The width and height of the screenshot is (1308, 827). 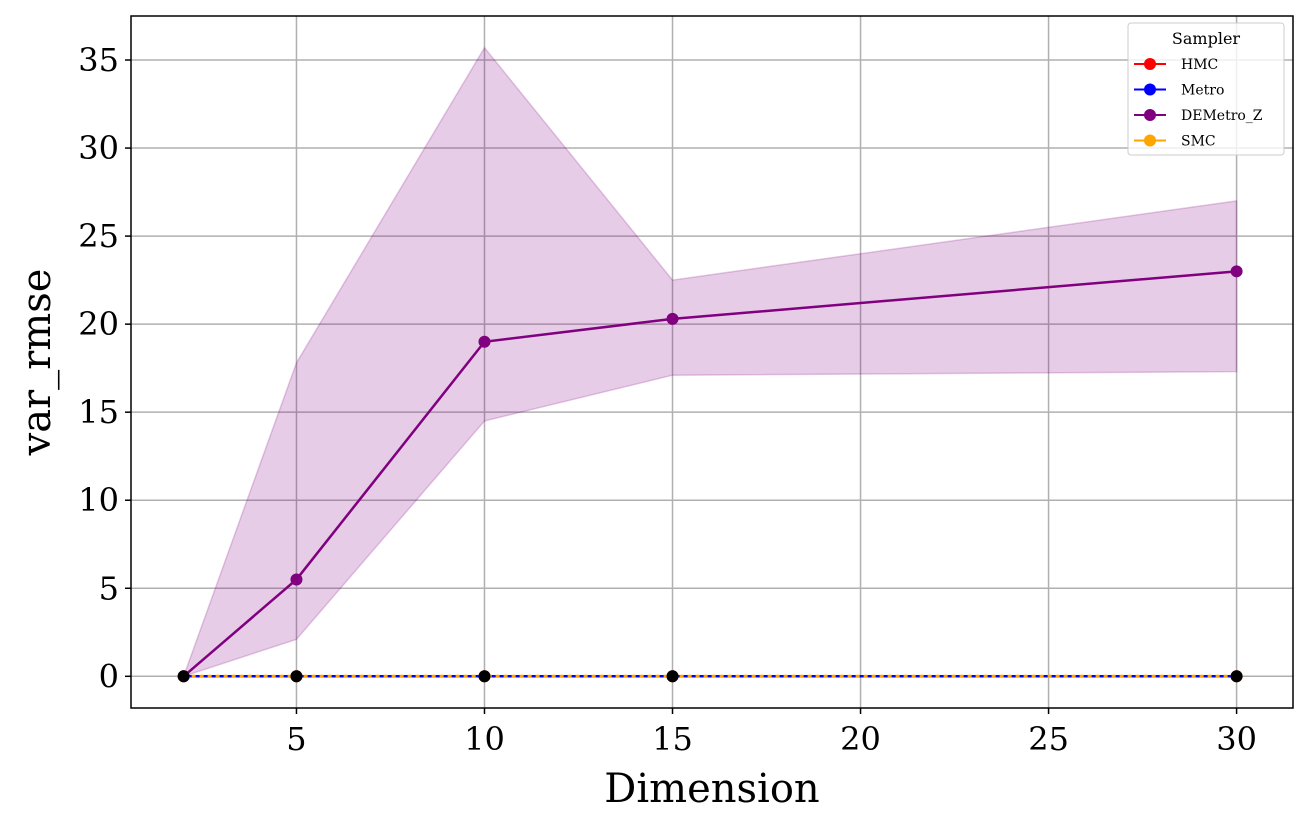 What do you see at coordinates (98, 324) in the screenshot?
I see `y-tick-label: 20` at bounding box center [98, 324].